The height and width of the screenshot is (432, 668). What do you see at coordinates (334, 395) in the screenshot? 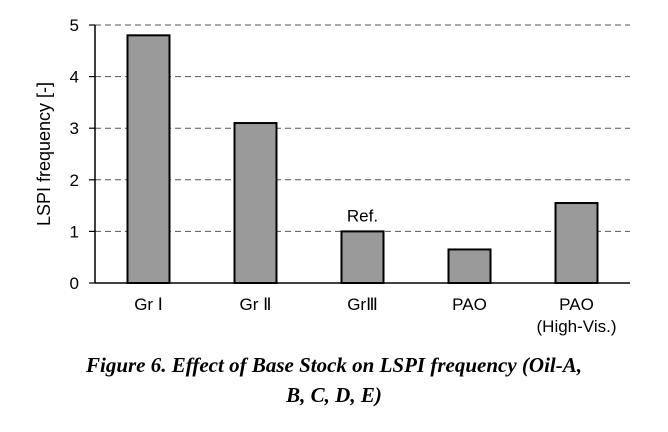
I see `caption-line-2: B, C, D, E)` at bounding box center [334, 395].